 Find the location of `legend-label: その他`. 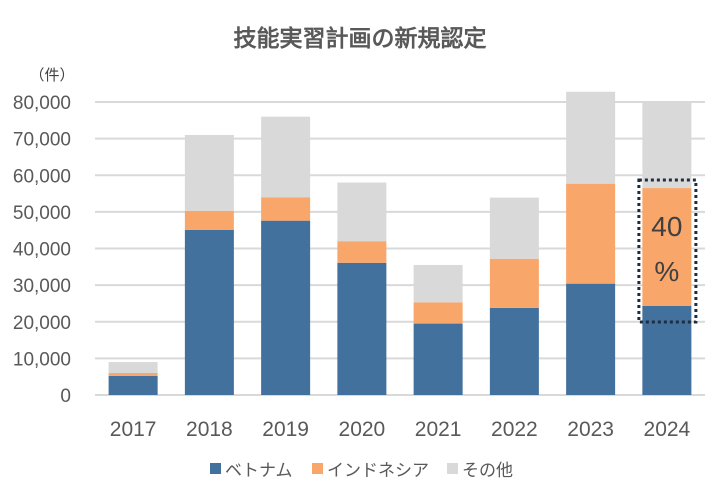

legend-label: その他 is located at coordinates (487, 471).